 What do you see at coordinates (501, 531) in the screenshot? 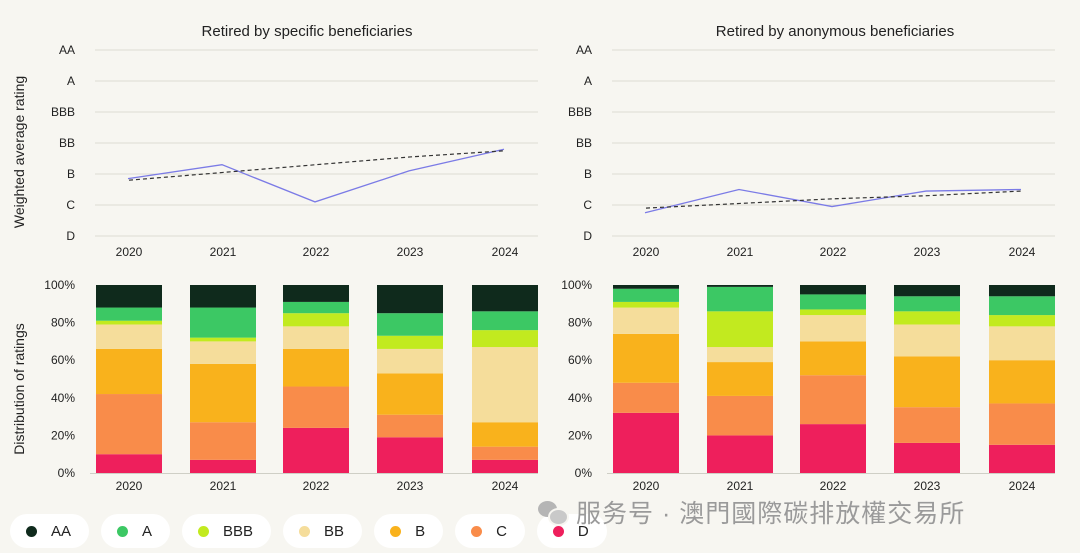
I see `legend-label-c: C` at bounding box center [501, 531].